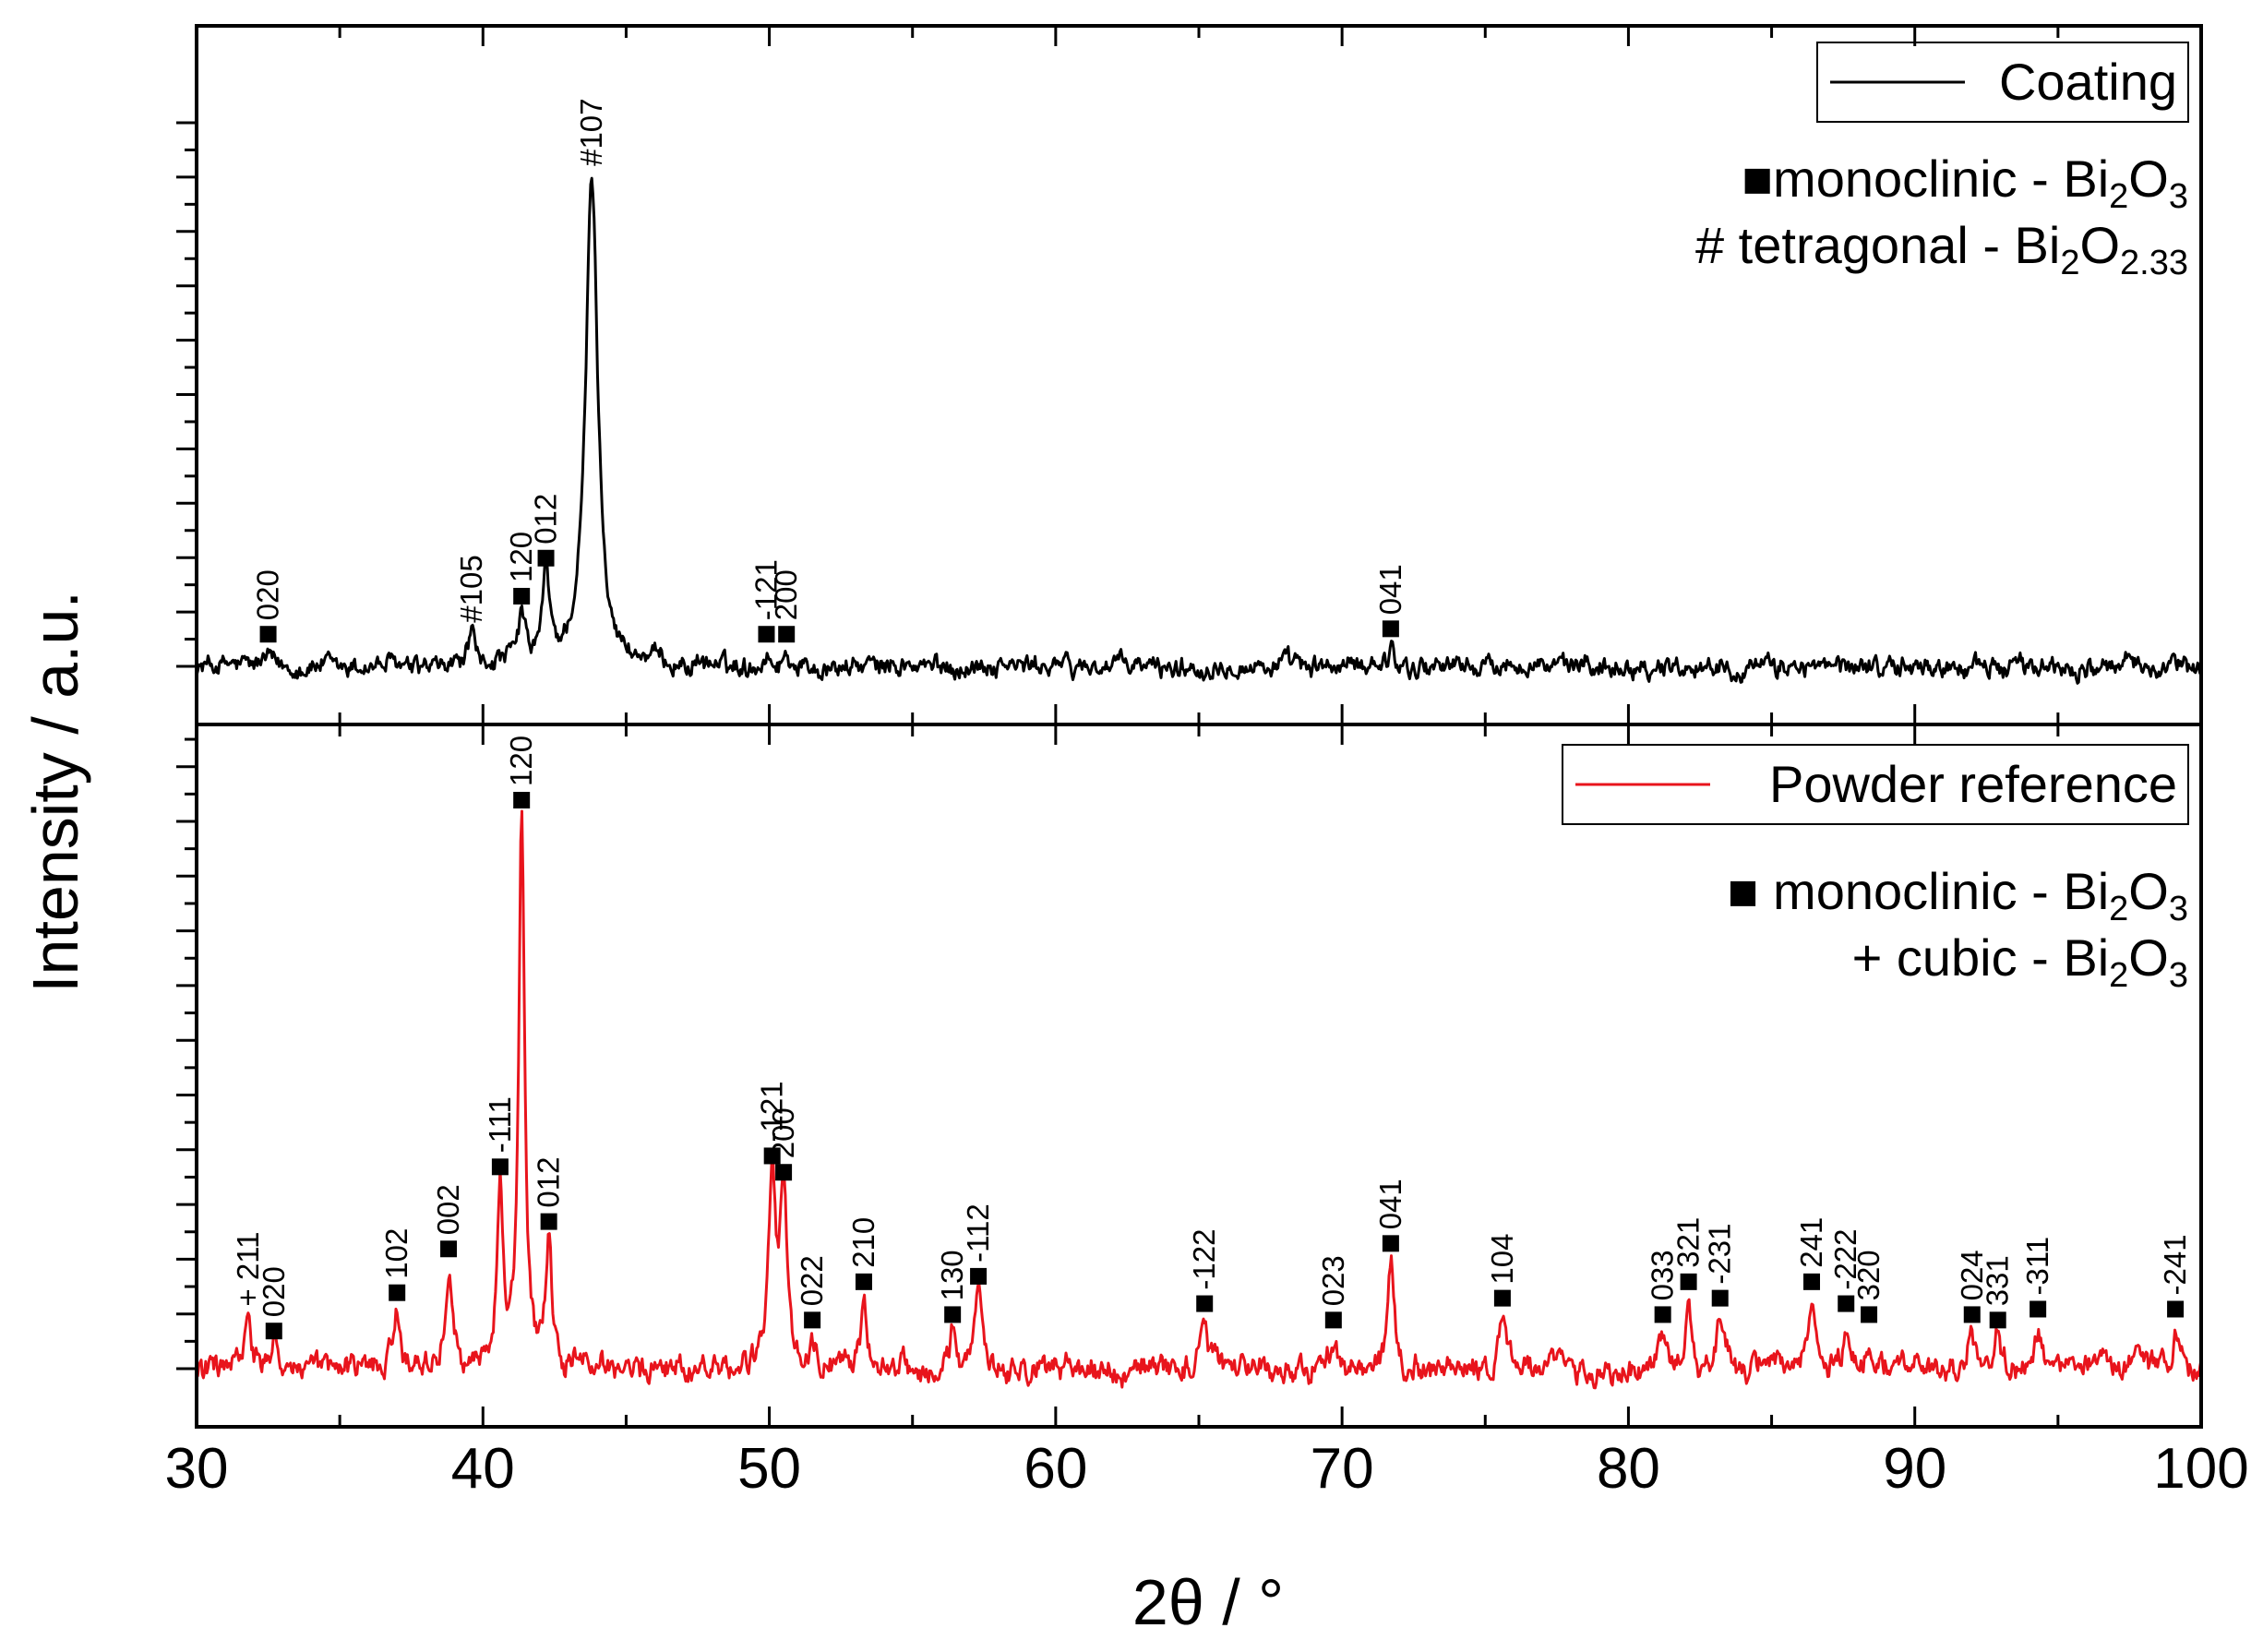 The width and height of the screenshot is (2263, 1652). I want to click on x-tick-label: 30, so click(197, 1469).